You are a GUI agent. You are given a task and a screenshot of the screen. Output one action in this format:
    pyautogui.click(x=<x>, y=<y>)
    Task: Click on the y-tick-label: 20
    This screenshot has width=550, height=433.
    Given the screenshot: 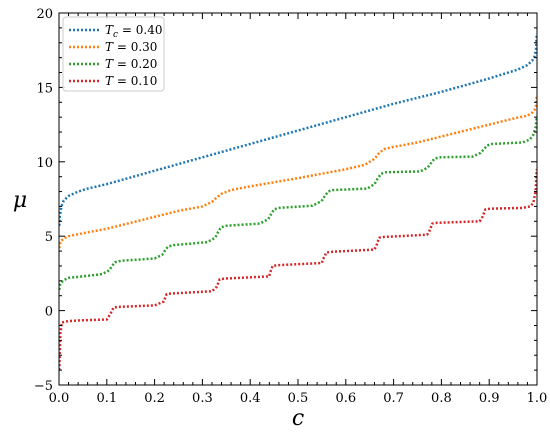 What is the action you would take?
    pyautogui.click(x=44, y=14)
    